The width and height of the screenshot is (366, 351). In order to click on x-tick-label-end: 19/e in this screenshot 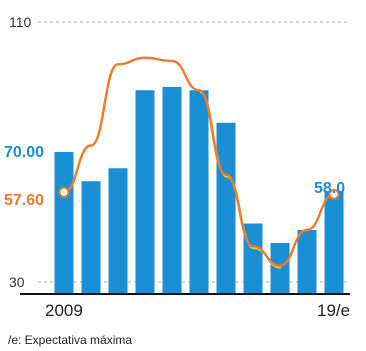, I will do `click(333, 310)`.